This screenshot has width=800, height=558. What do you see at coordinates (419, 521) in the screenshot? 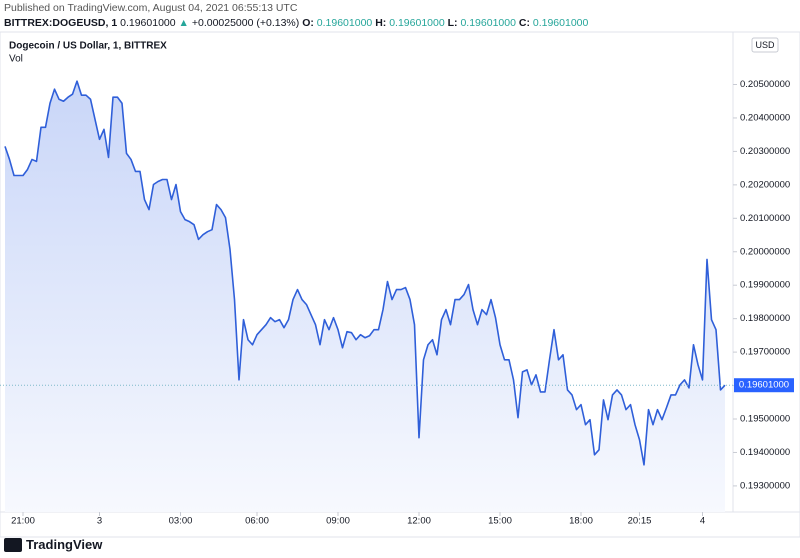
I see `x-tick-label: 12:00` at bounding box center [419, 521].